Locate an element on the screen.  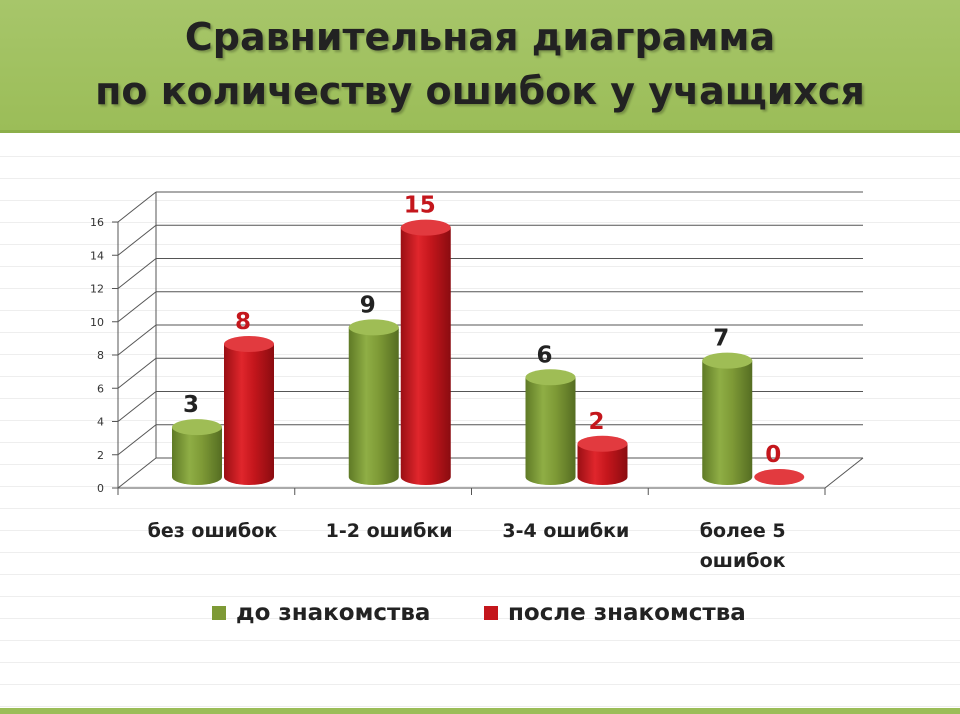
y-tick-label: 2 is located at coordinates (100, 455).